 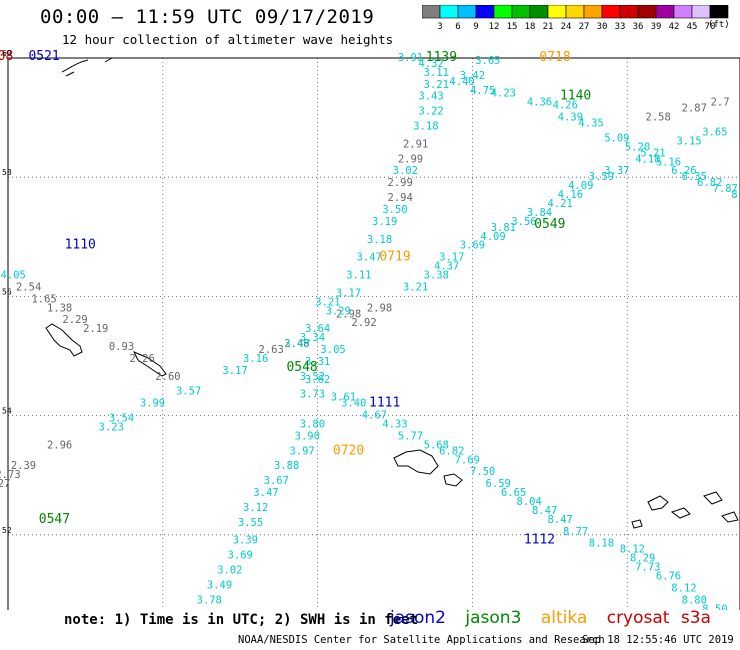 What do you see at coordinates (353, 404) in the screenshot?
I see `wave-height-value: 3.40` at bounding box center [353, 404].